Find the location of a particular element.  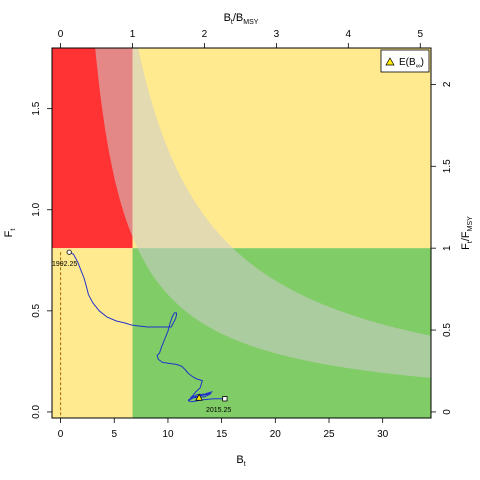

trajectory-line is located at coordinates (146, 327).